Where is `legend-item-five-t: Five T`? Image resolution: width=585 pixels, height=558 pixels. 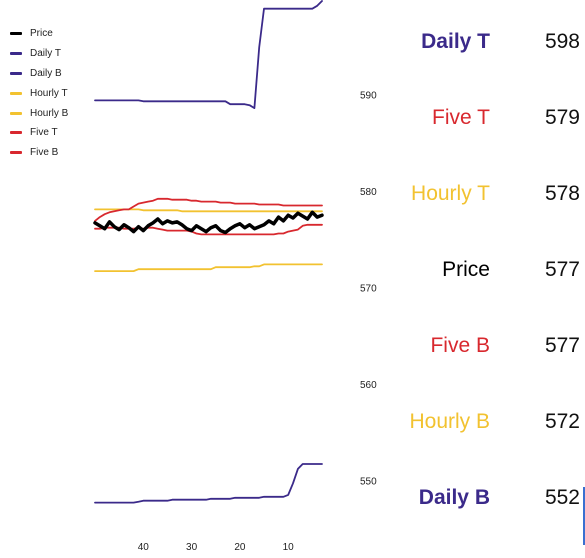 legend-item-five-t: Five T is located at coordinates (39, 133).